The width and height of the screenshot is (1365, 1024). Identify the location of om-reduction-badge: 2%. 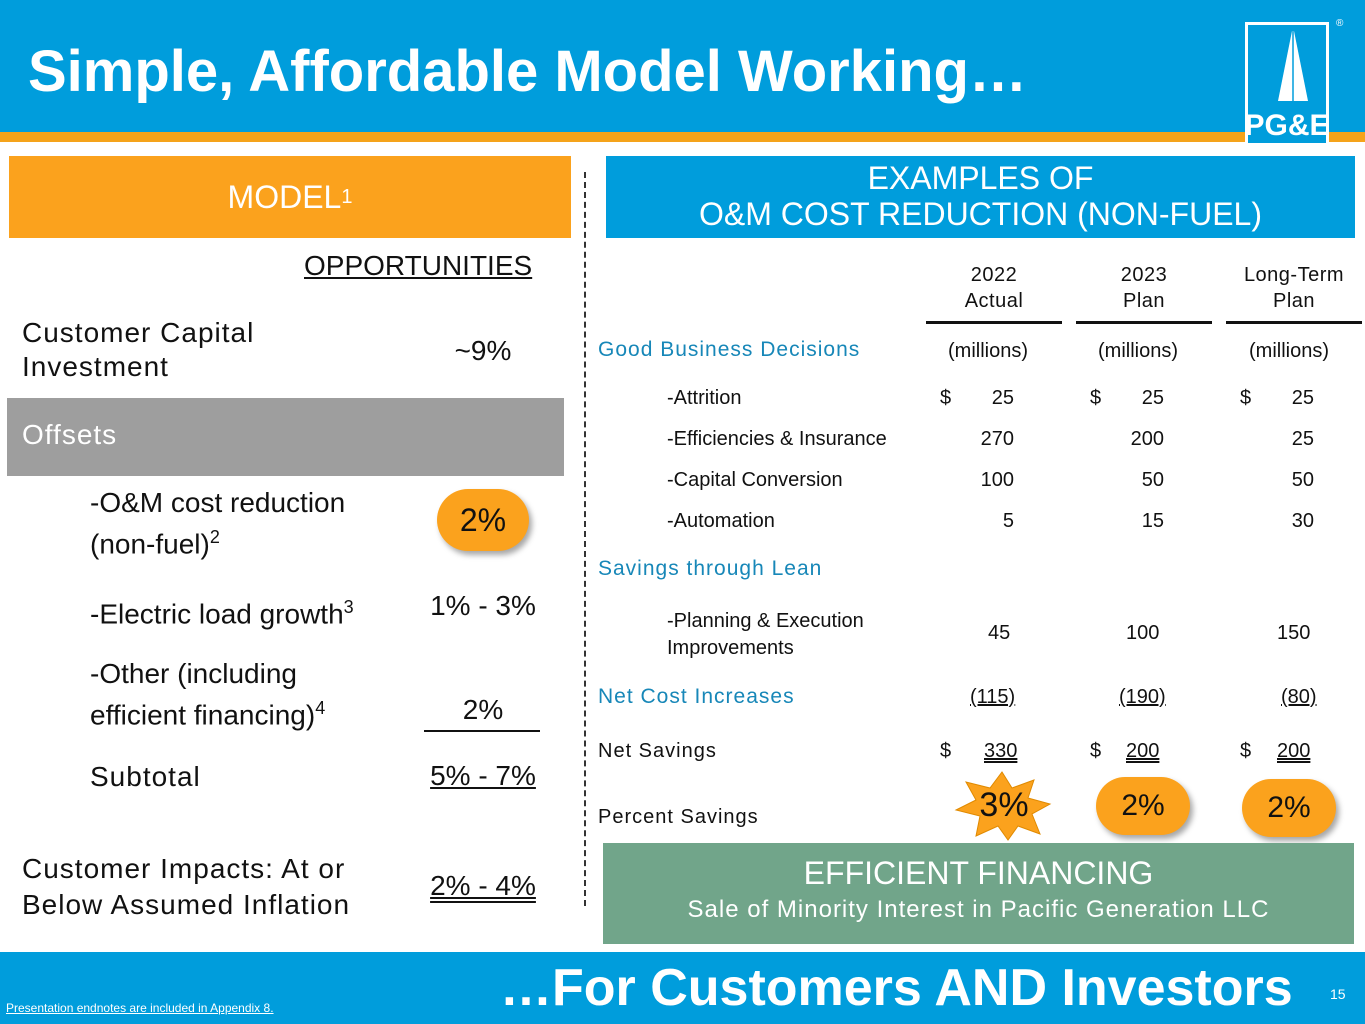
(483, 520).